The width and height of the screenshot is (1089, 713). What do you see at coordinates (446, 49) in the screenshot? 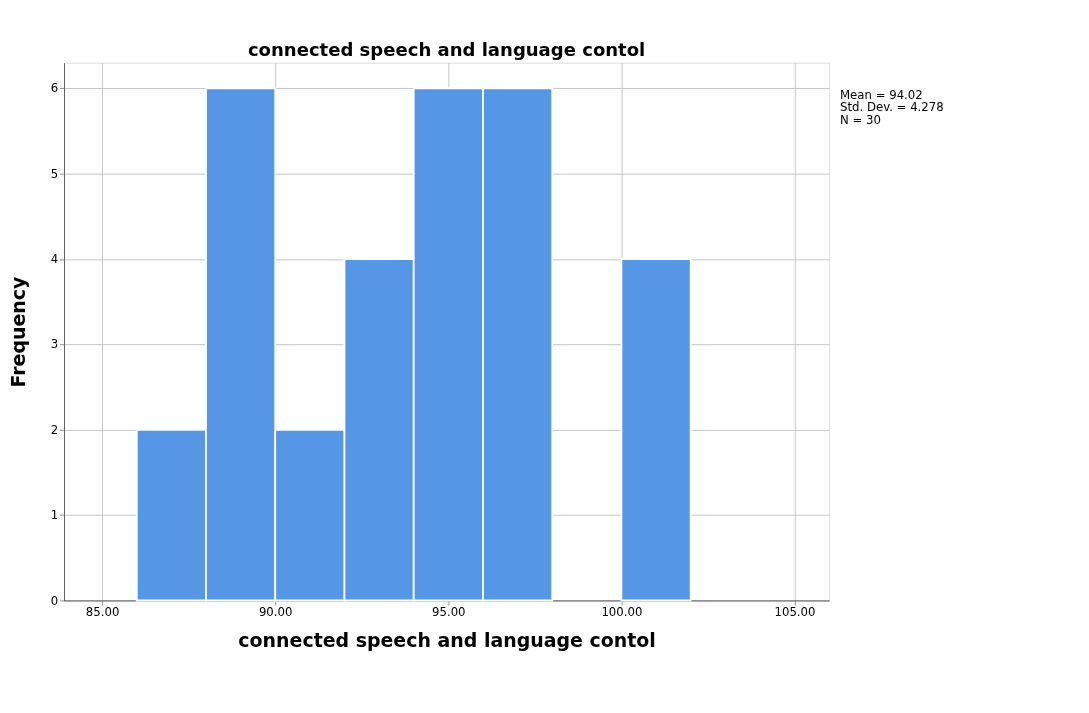
I see `chart-title: connected speech and language contol` at bounding box center [446, 49].